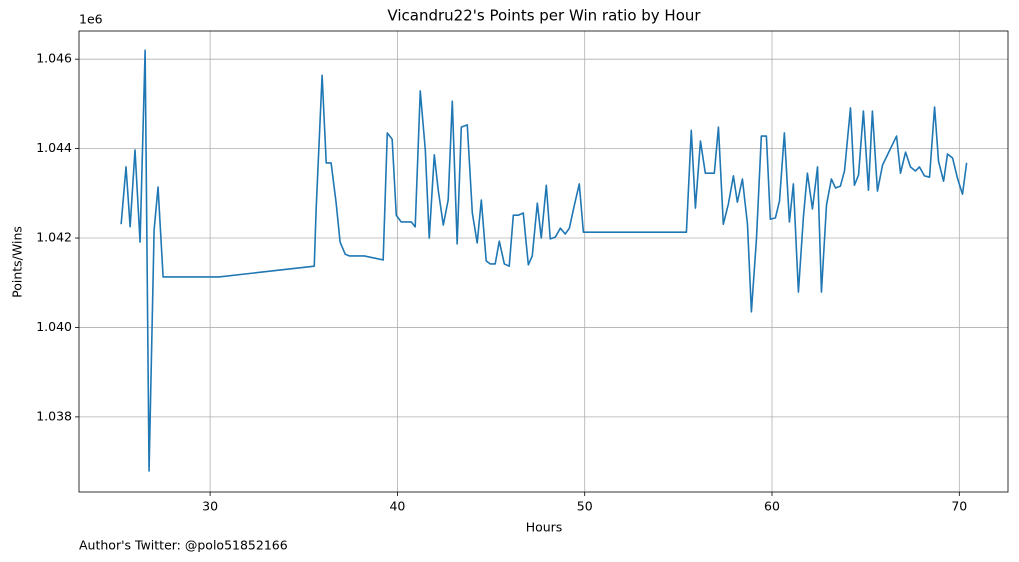  What do you see at coordinates (772, 506) in the screenshot?
I see `x-tick-label: 60` at bounding box center [772, 506].